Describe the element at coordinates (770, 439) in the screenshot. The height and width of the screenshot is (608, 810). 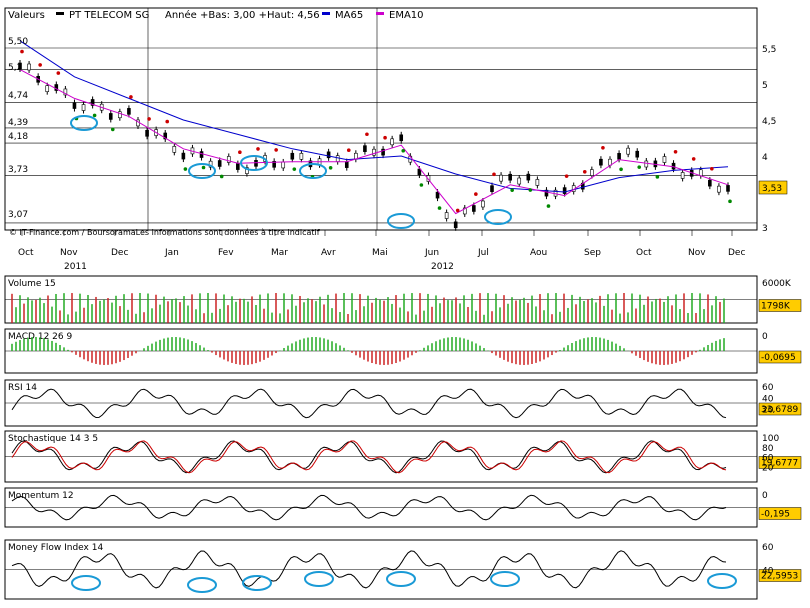
I see `indicator-tick: 100` at that location.